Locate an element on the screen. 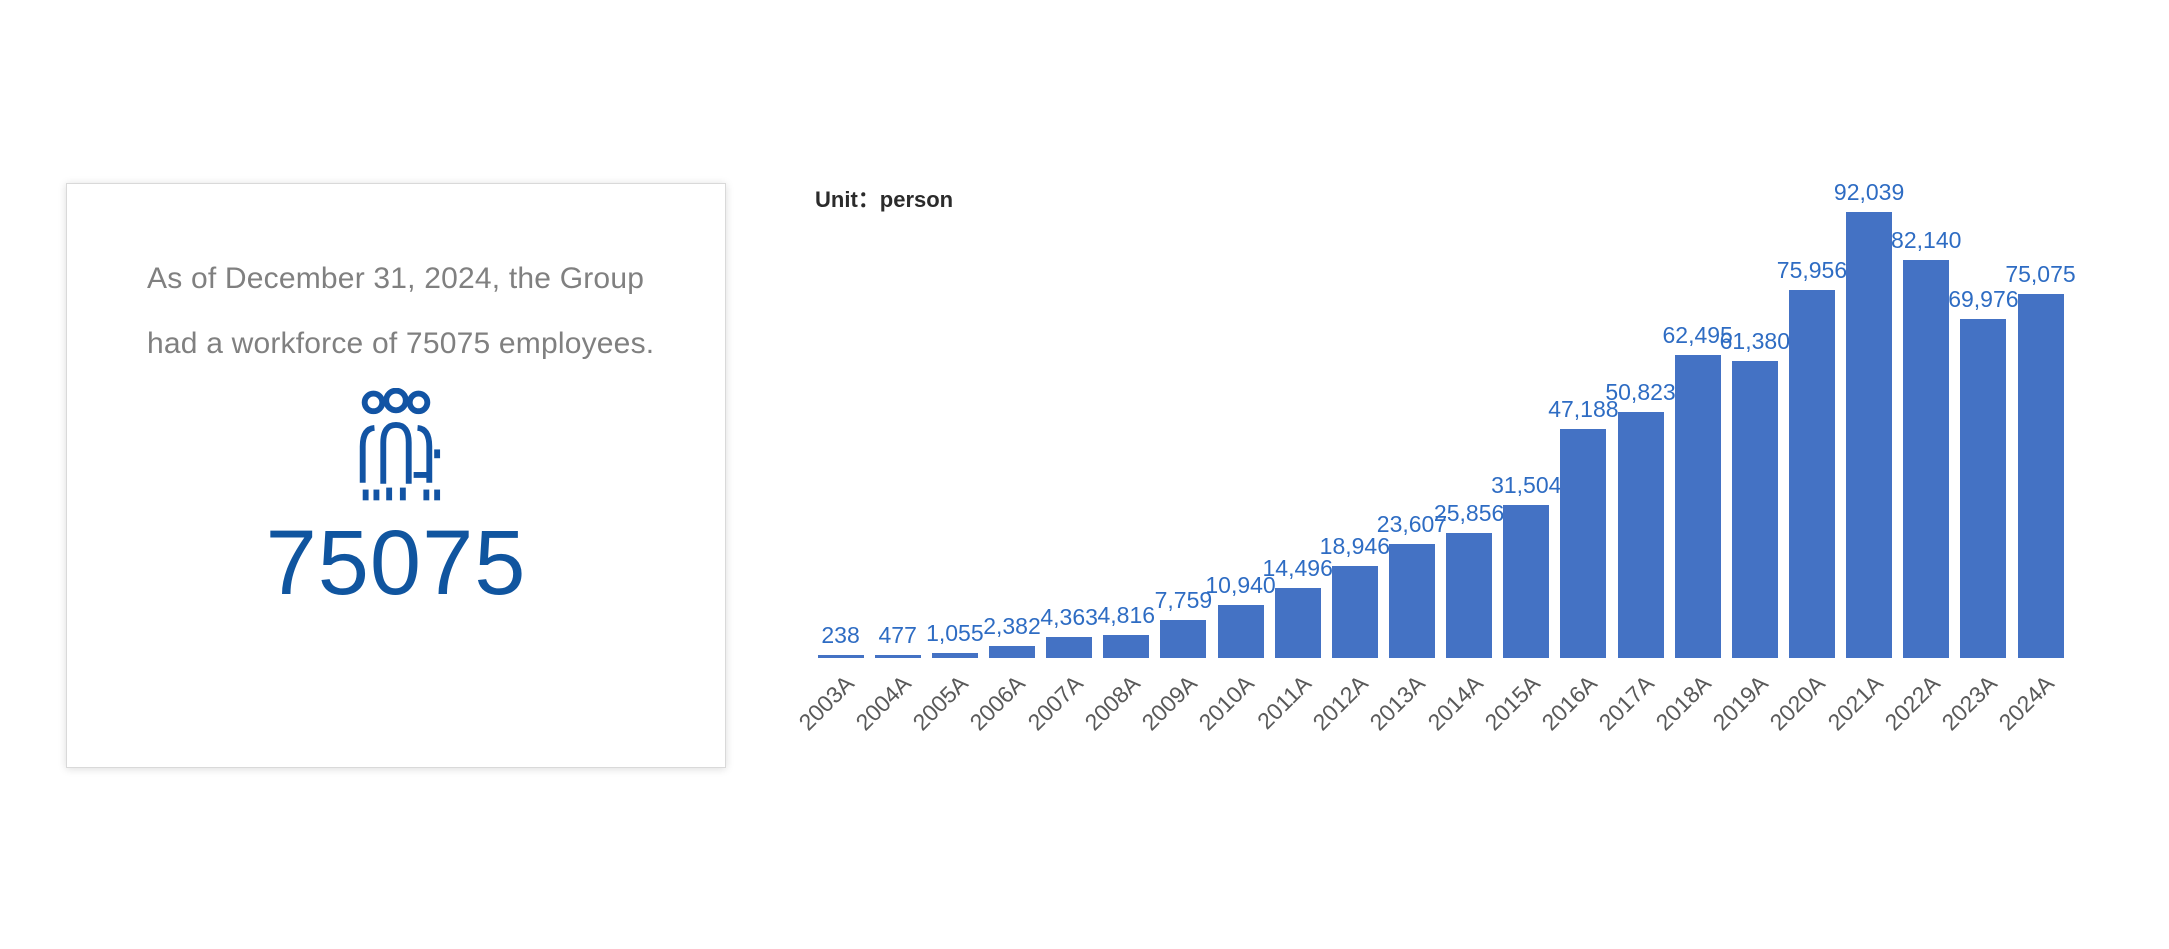  bar-value-label: 7,759 is located at coordinates (1183, 600).